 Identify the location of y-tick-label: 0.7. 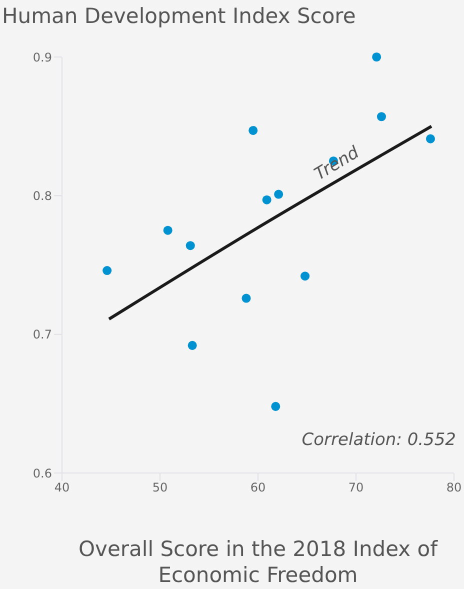
(42, 335).